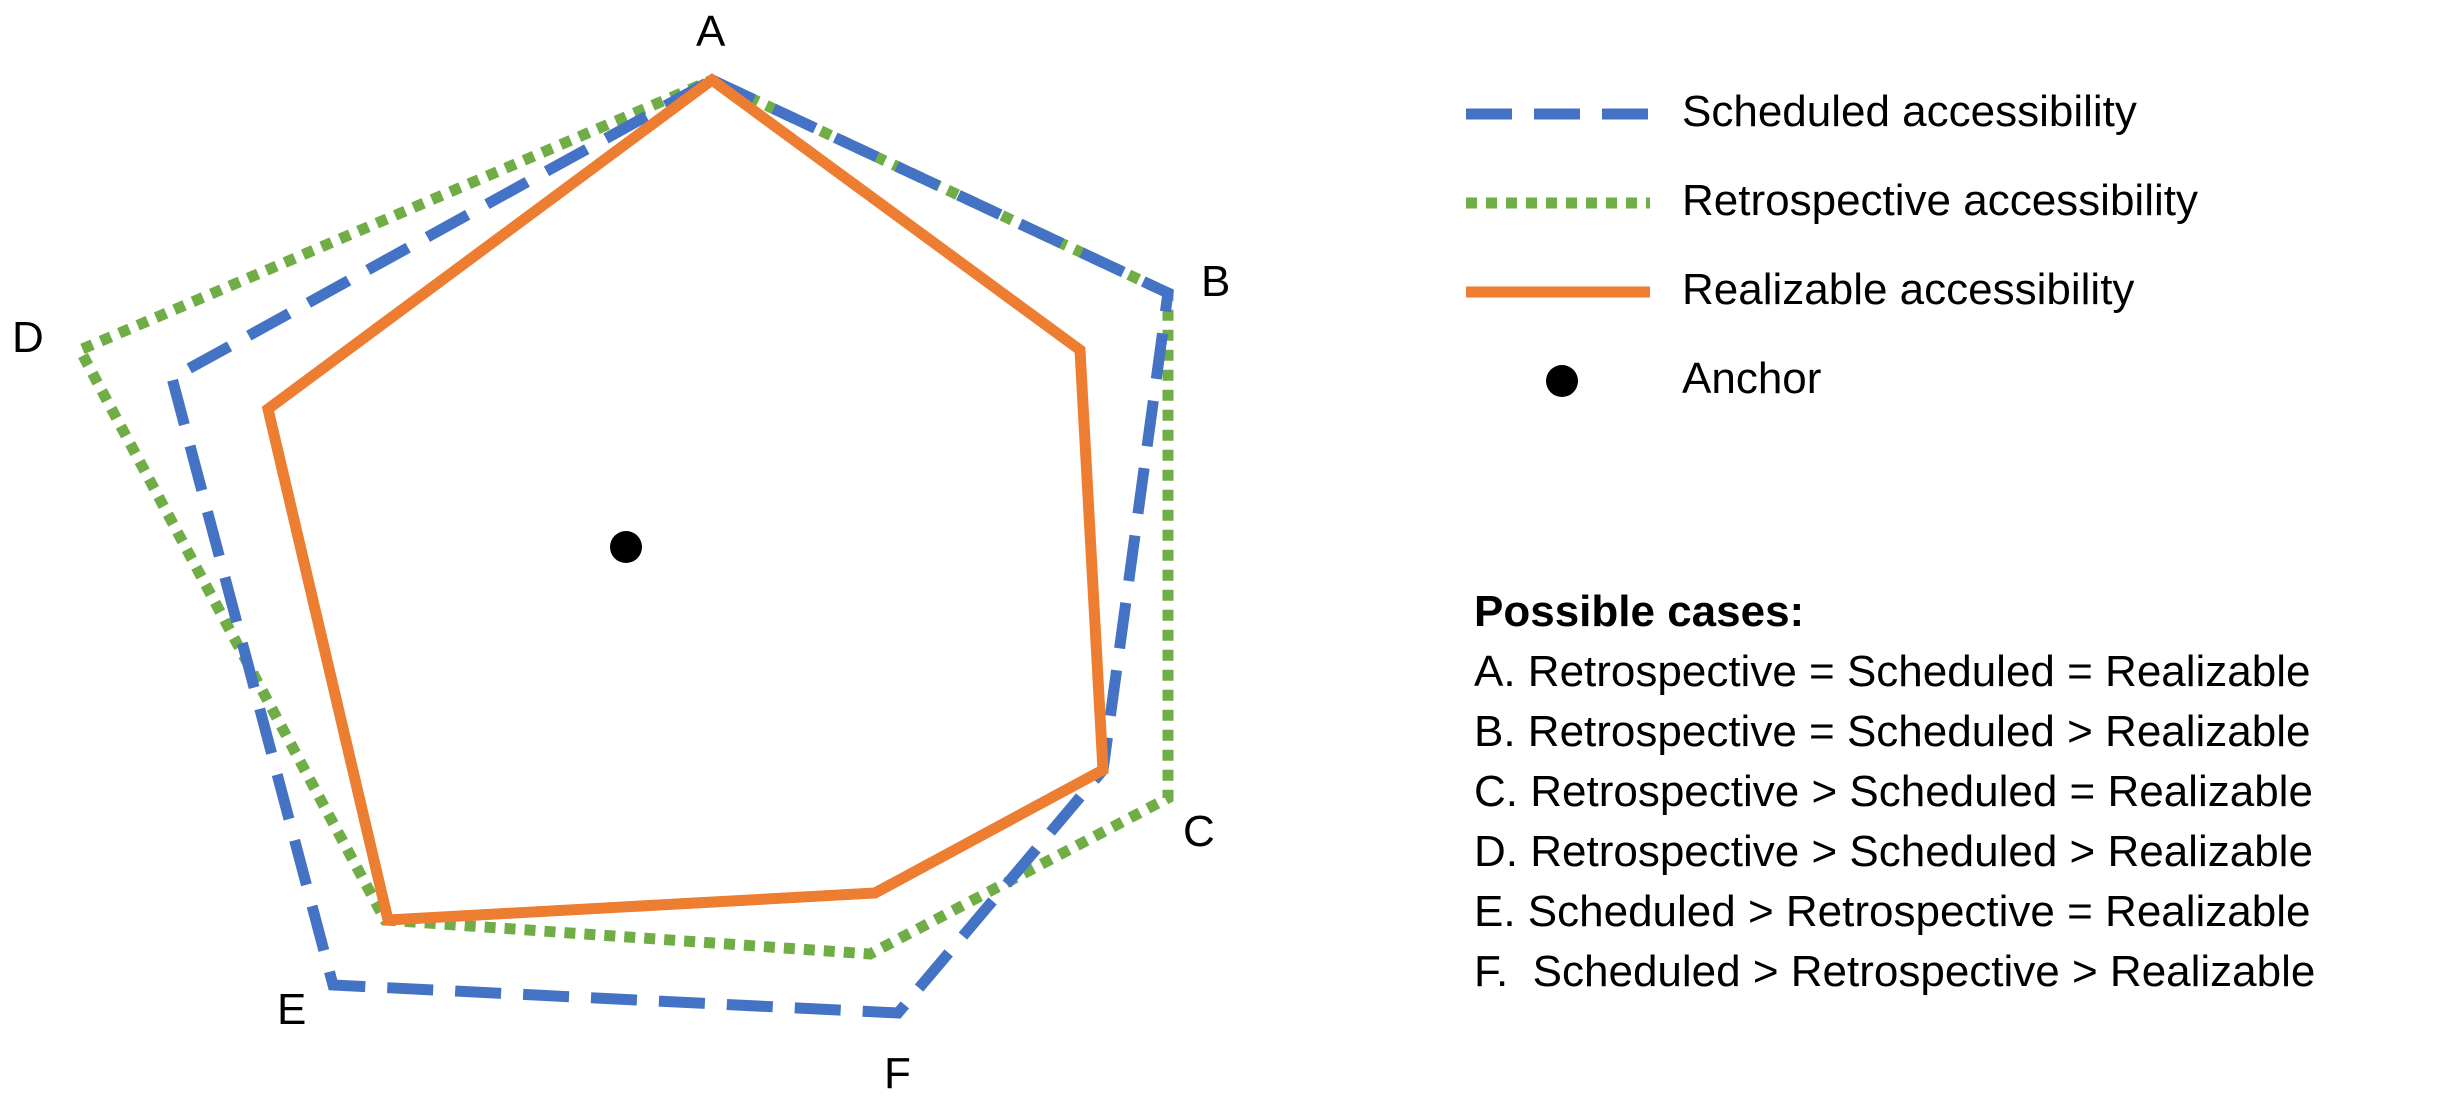 The height and width of the screenshot is (1104, 2463). Describe the element at coordinates (897, 1073) in the screenshot. I see `vertex-label-f: F` at that location.